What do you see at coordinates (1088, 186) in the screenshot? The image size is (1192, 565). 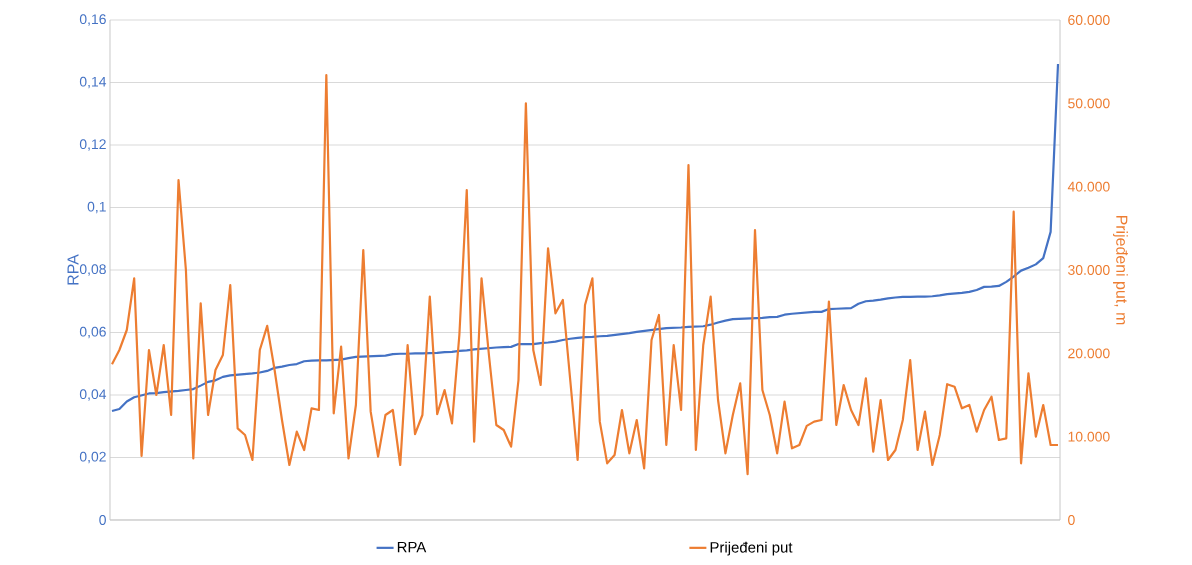 I see `y2-tick-label: 40.000` at bounding box center [1088, 186].